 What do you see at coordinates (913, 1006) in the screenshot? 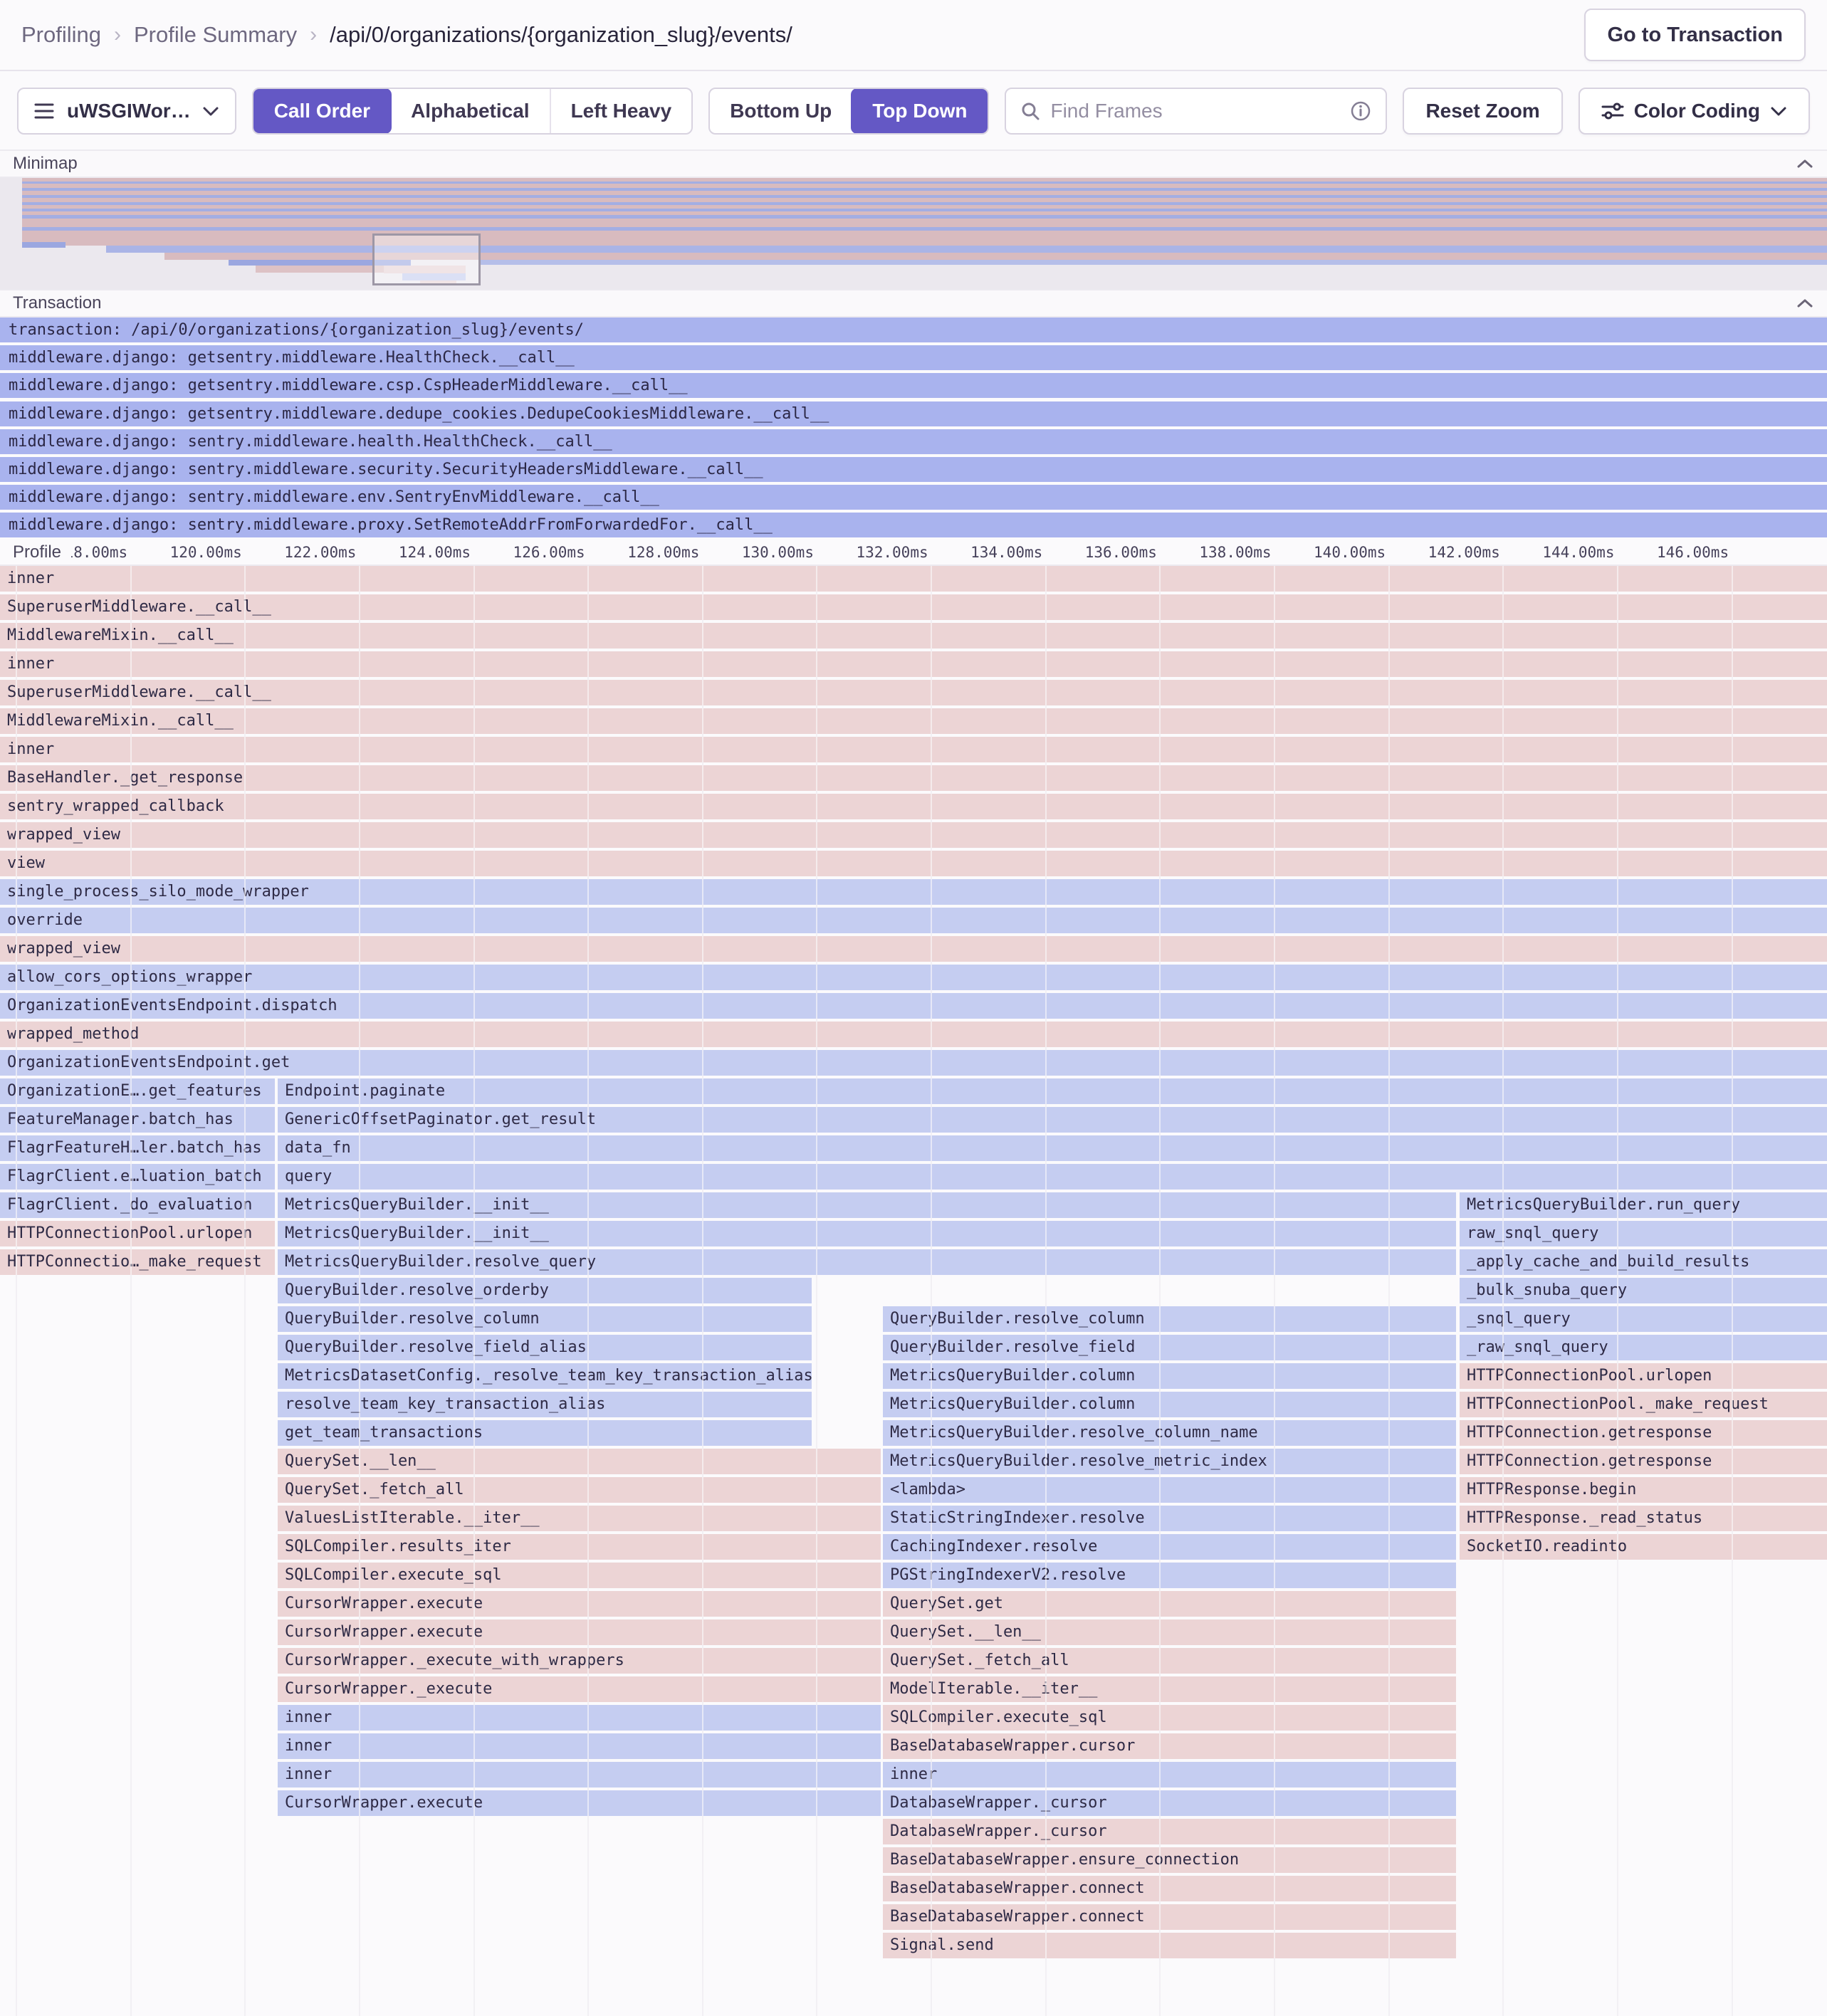
I see `flamegraph-frame: OrganizationEventsEndpoint.dispatch` at bounding box center [913, 1006].